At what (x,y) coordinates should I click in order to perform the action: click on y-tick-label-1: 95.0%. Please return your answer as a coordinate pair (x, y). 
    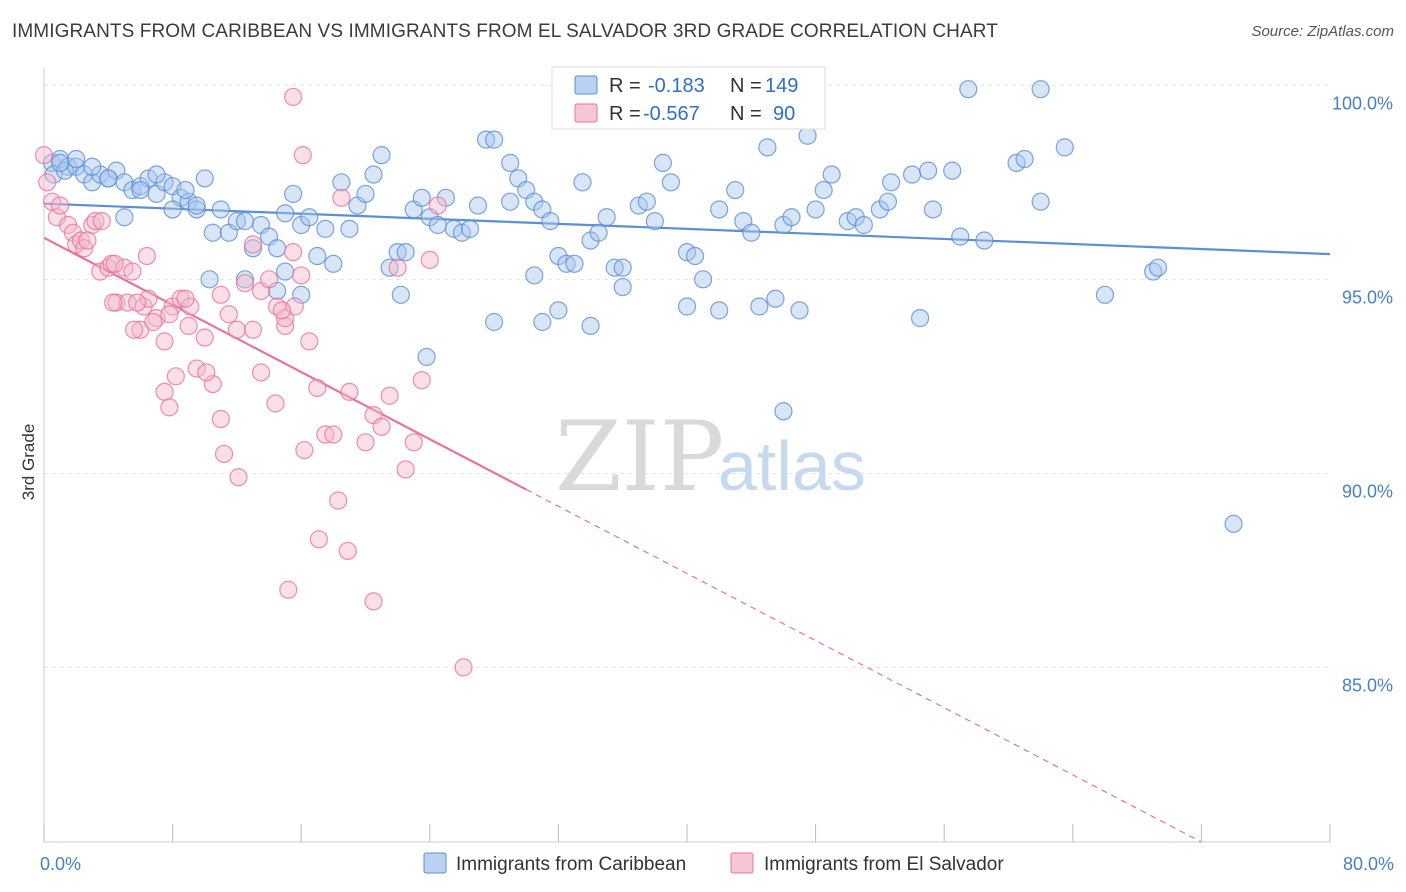
    Looking at the image, I should click on (1367, 297).